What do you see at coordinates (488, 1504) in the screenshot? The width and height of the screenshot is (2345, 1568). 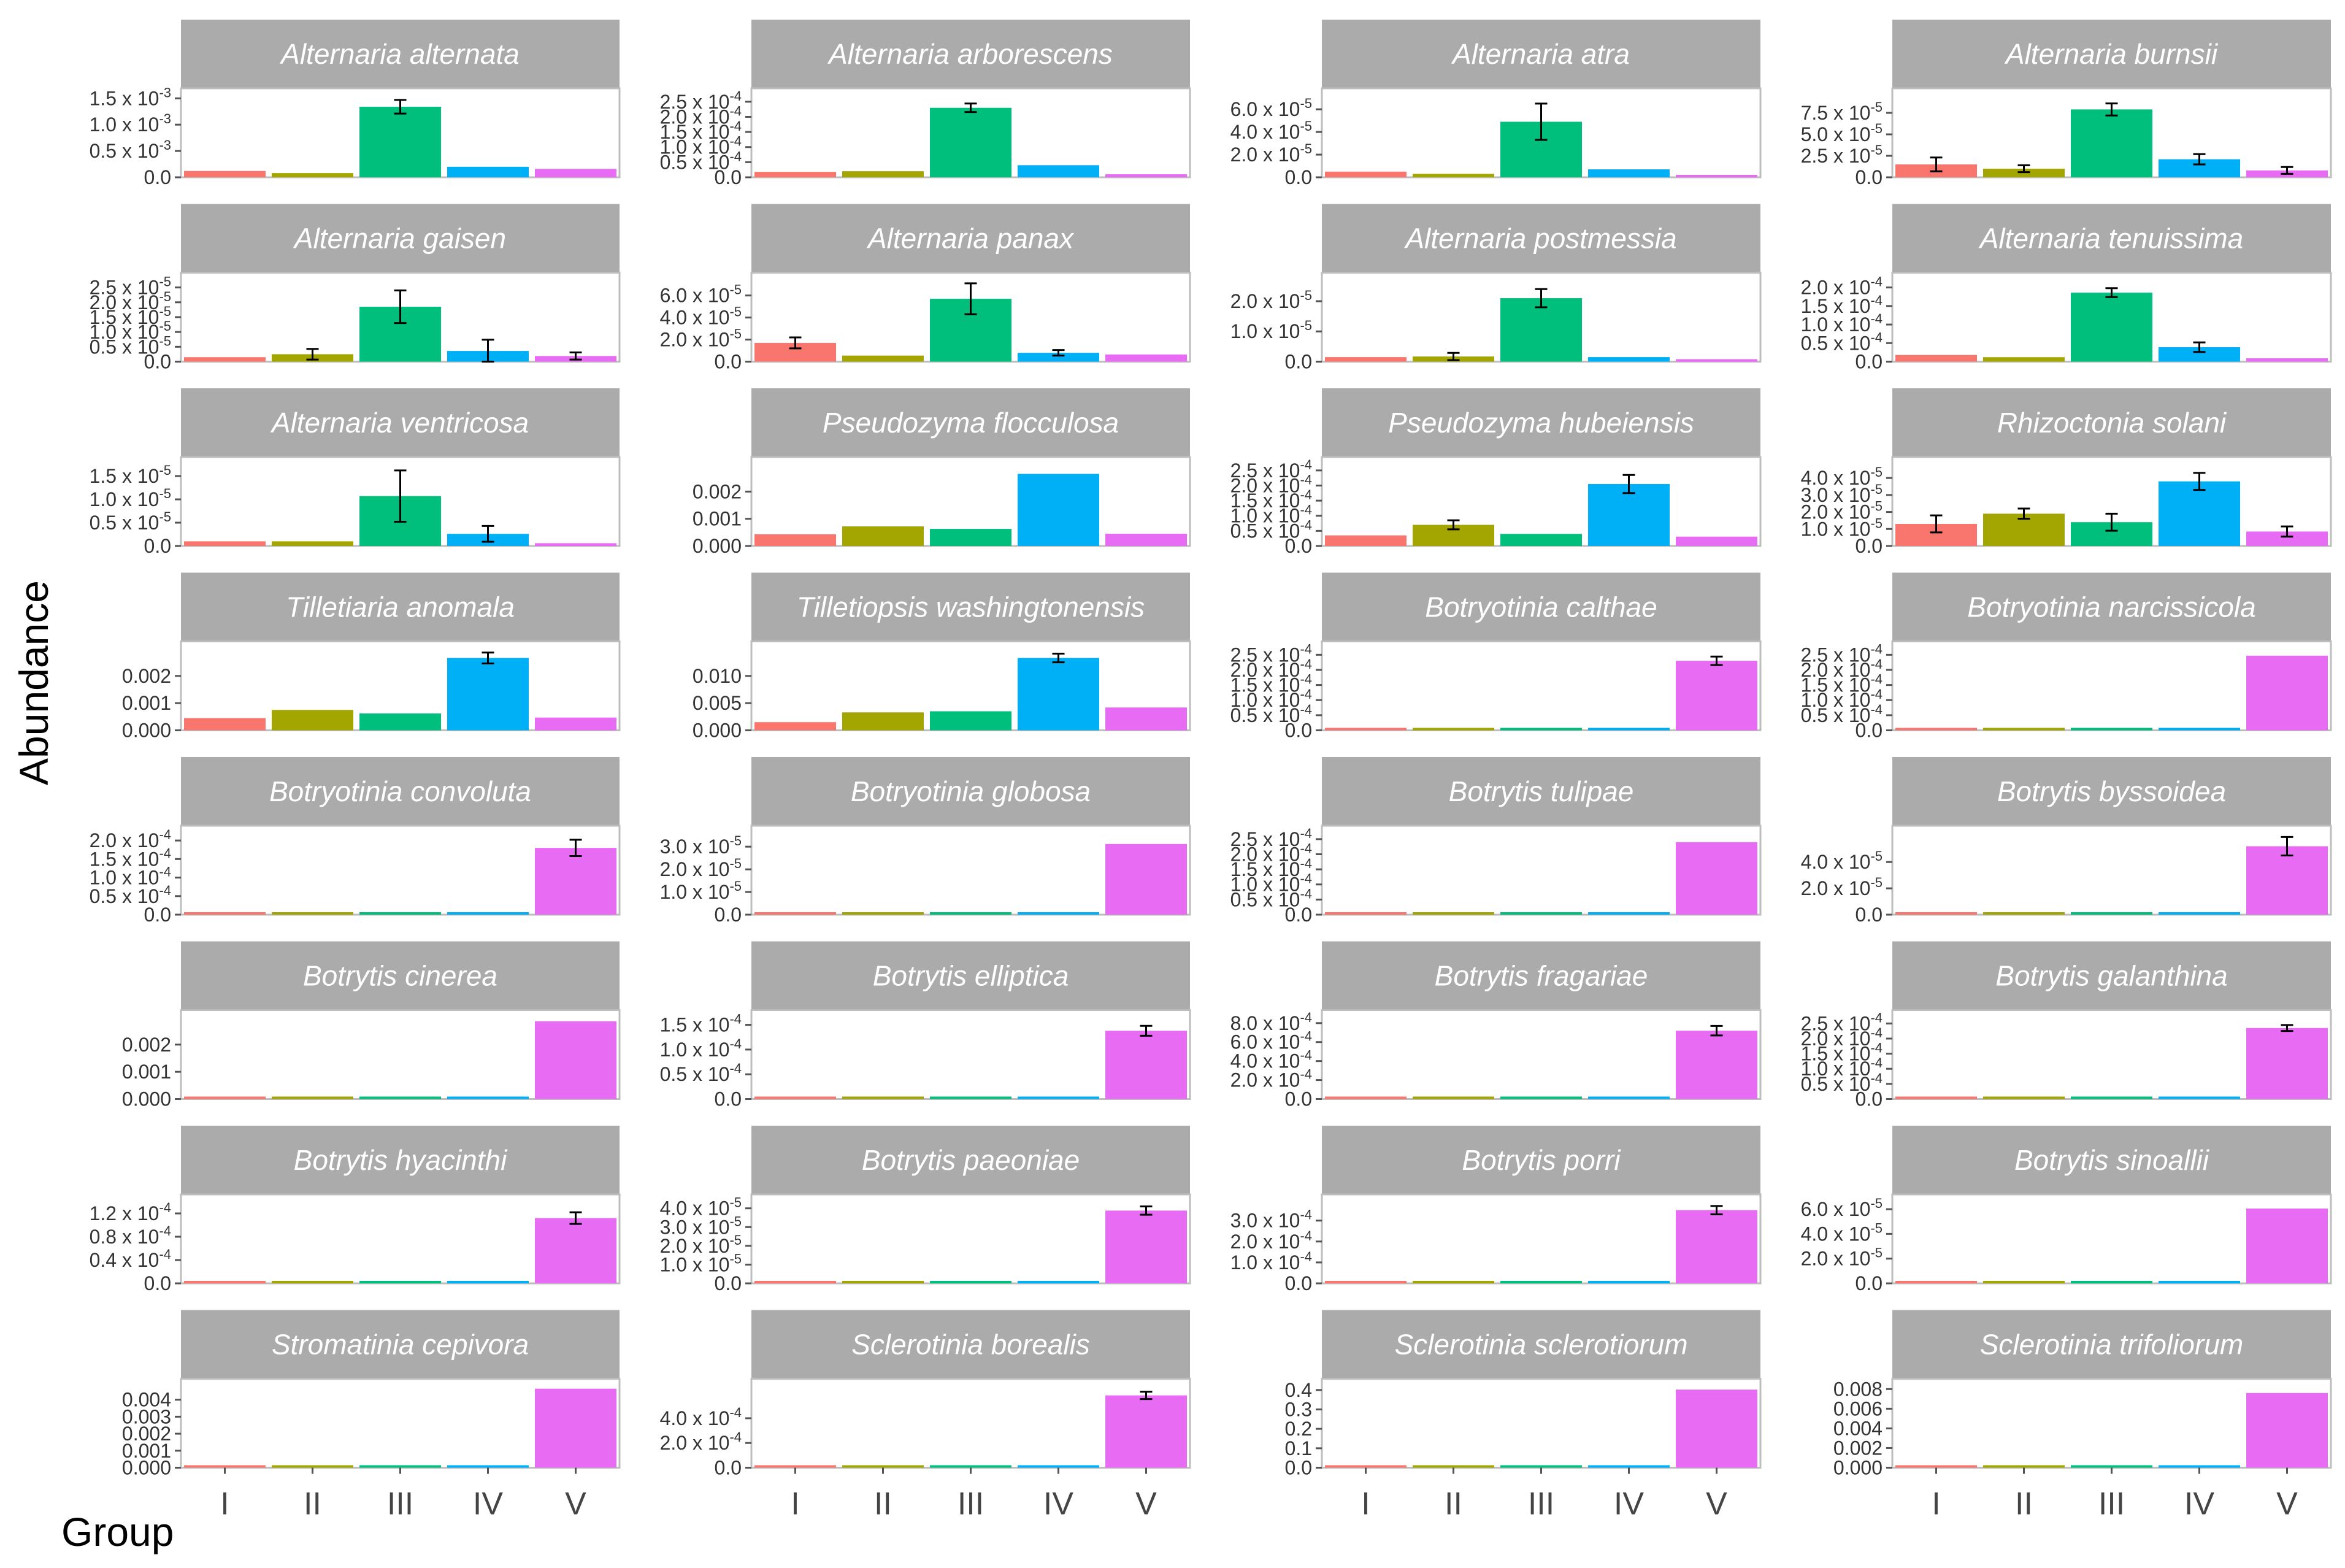 I see `x-tick-label-IV: IV` at bounding box center [488, 1504].